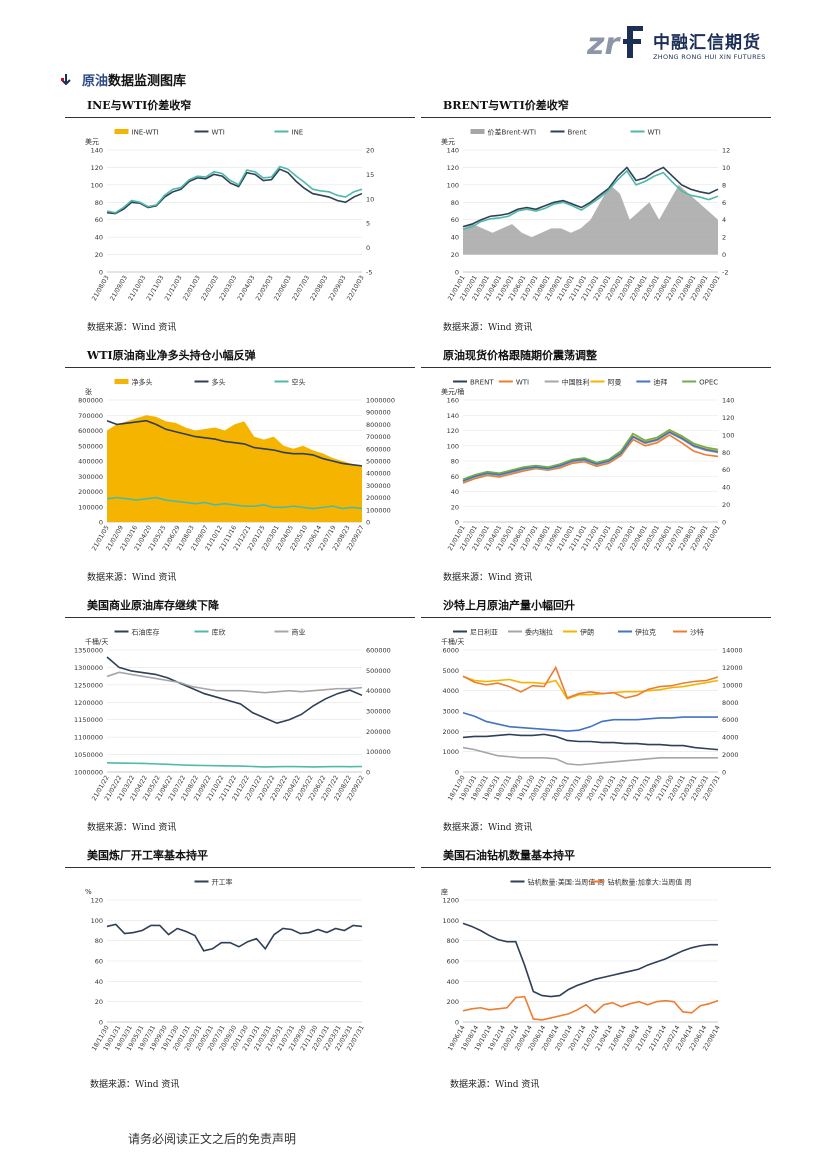 Image resolution: width=826 pixels, height=1169 pixels. I want to click on y-tick-label: 200000, so click(90, 492).